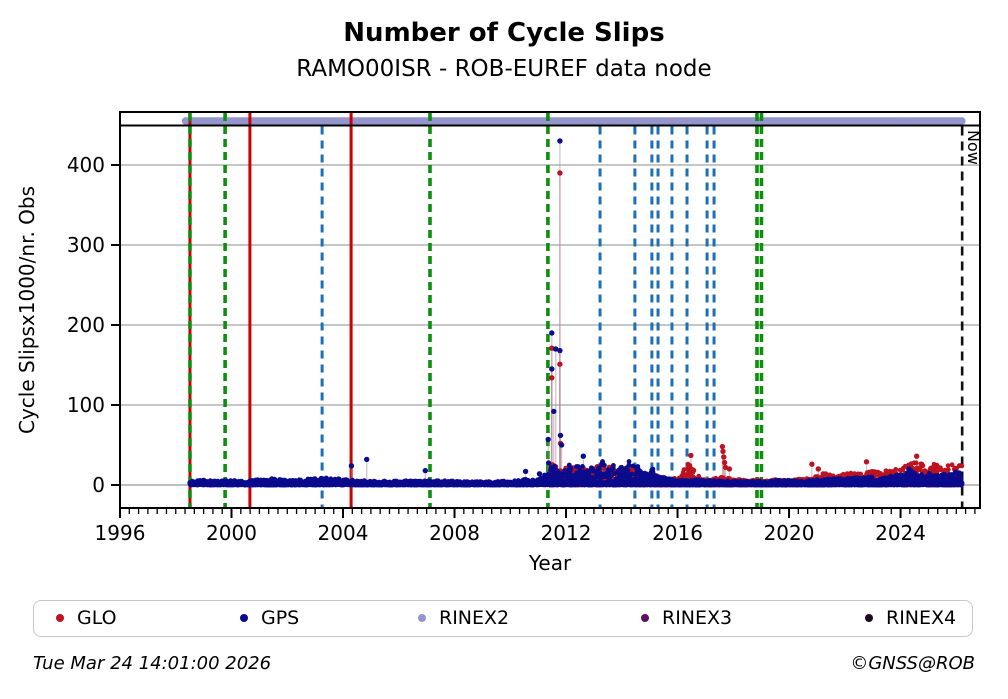 This screenshot has width=1008, height=699. I want to click on plot-timestamp: Tue Mar 24 14:01:00 2026, so click(152, 663).